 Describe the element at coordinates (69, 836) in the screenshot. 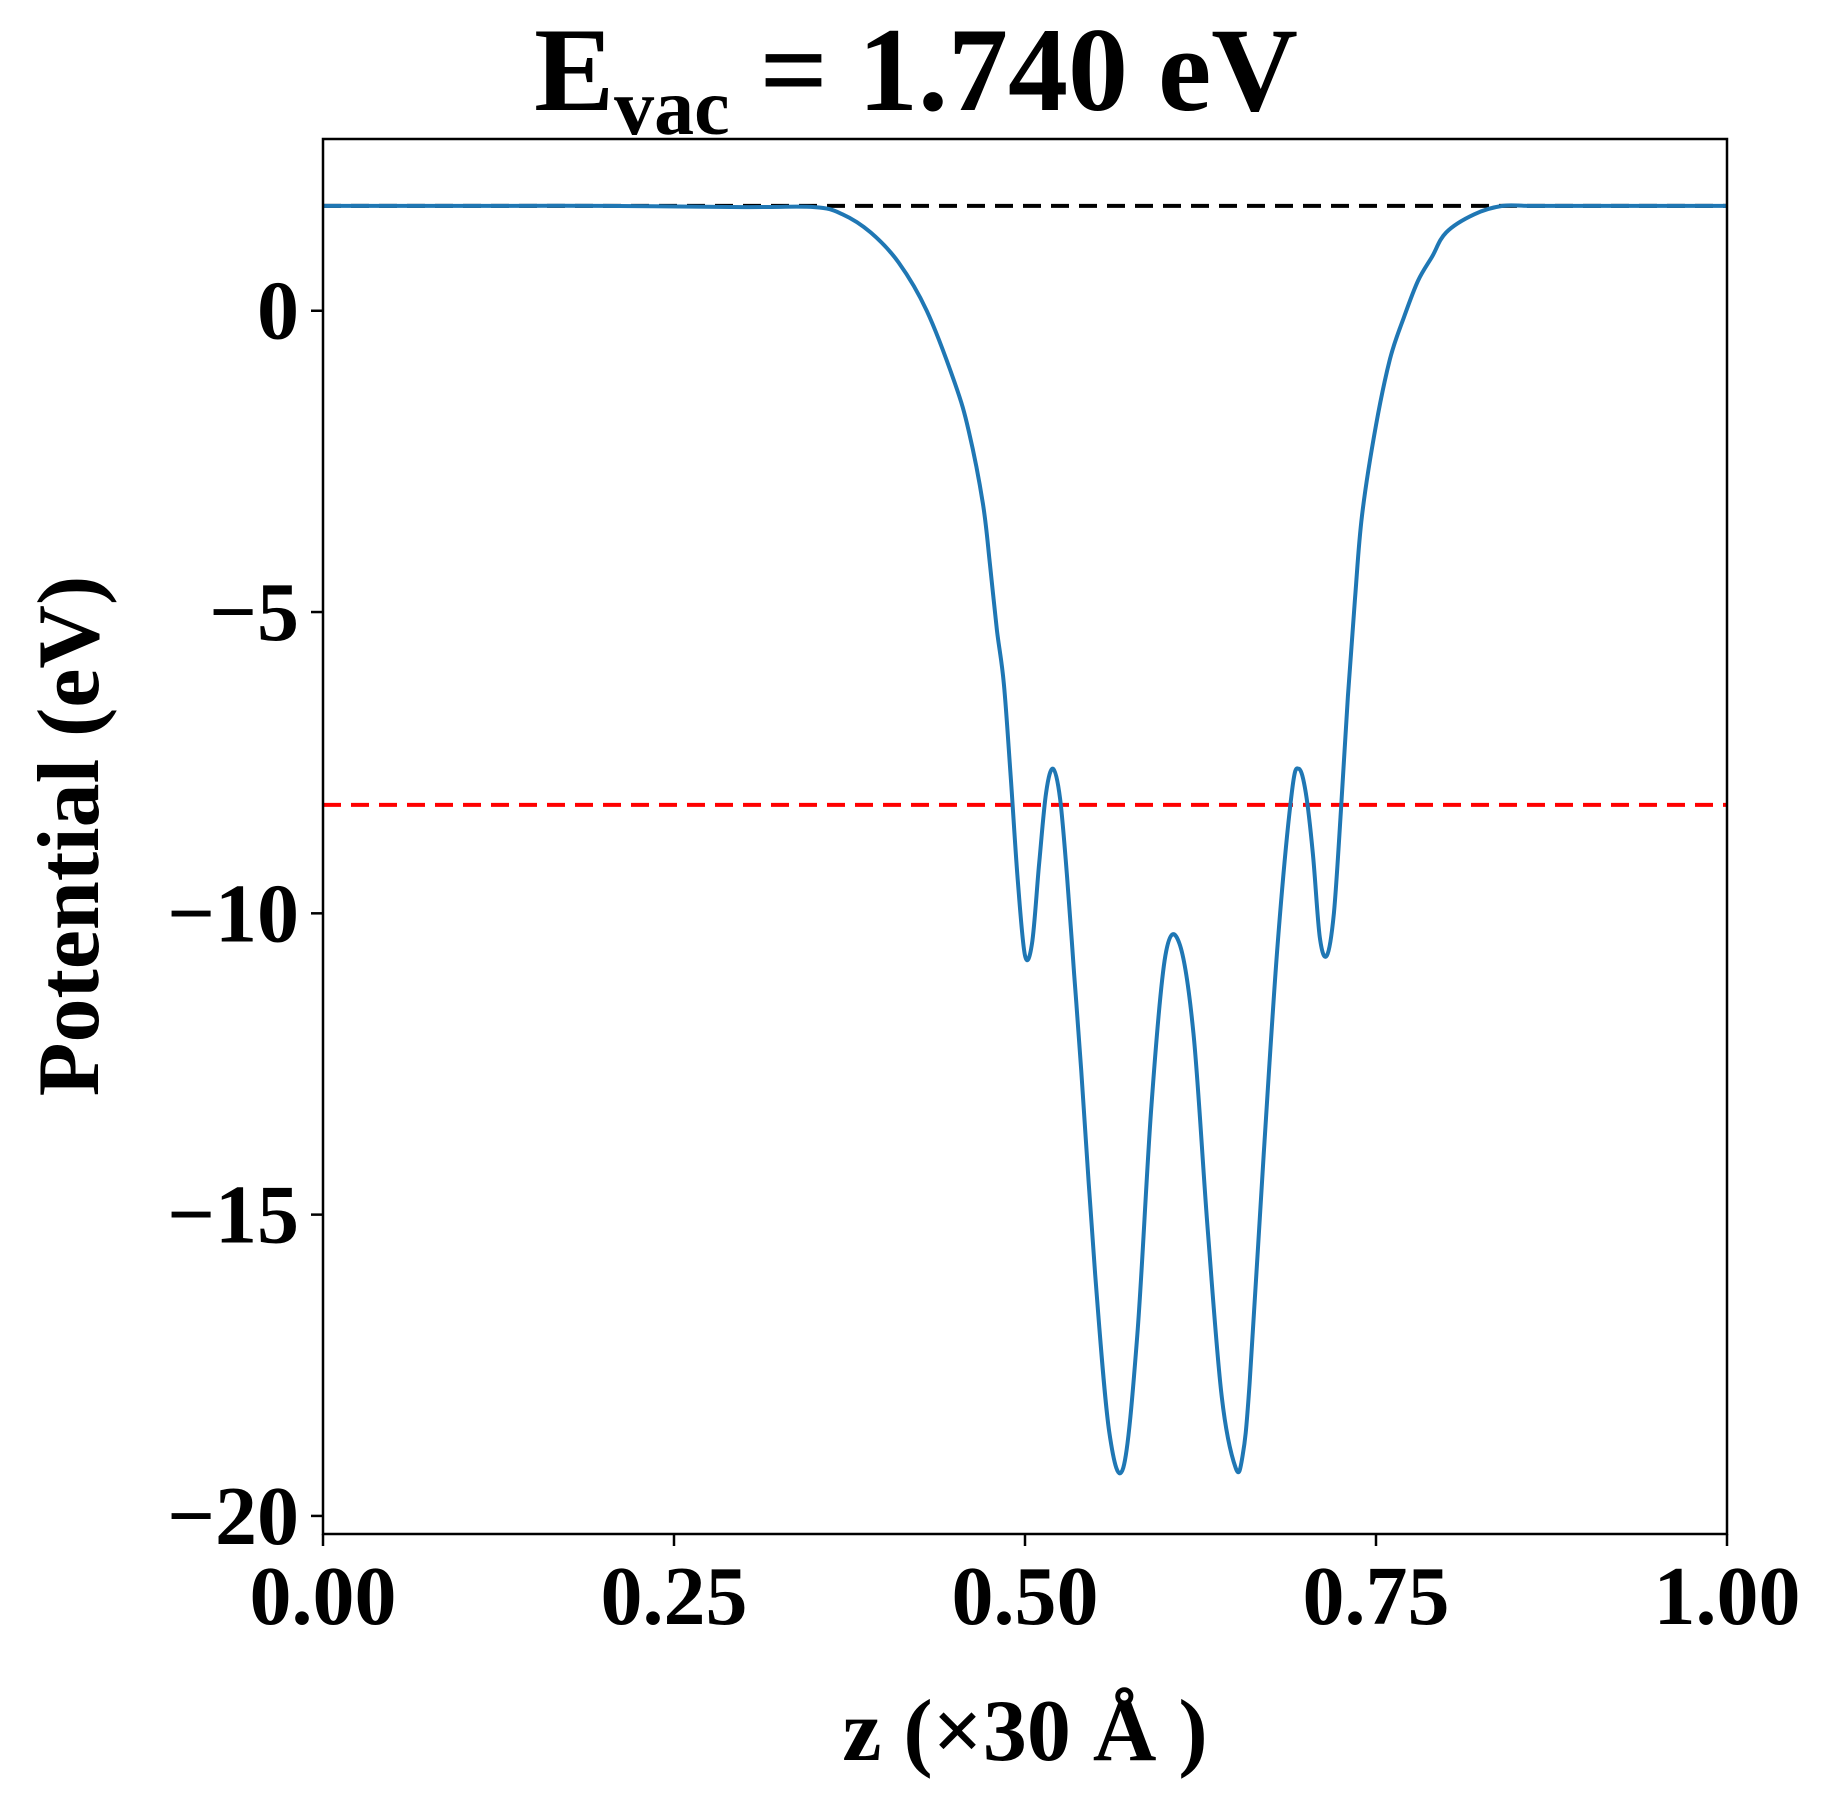

I see `y-axis-label: Potential (eV)` at that location.